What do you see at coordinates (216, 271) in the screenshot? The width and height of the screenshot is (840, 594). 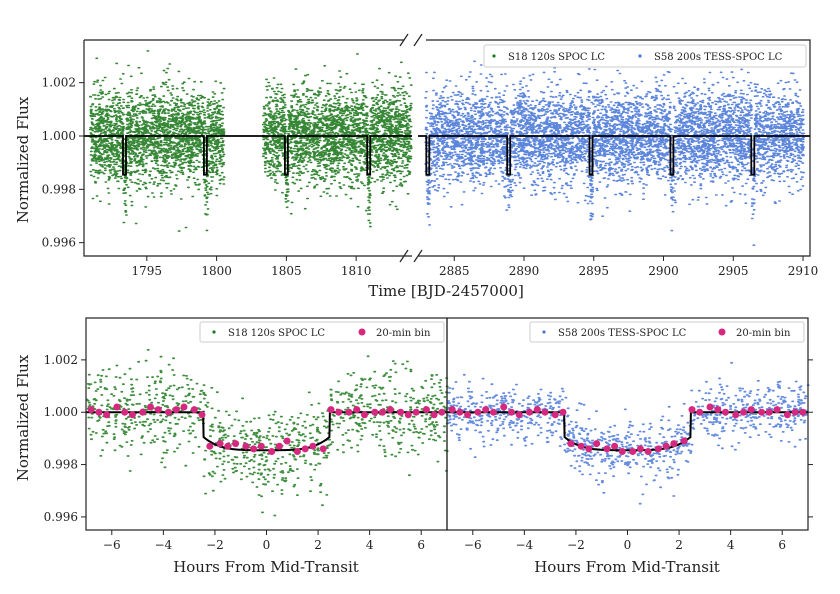 I see `x-tick-label: 1800` at bounding box center [216, 271].